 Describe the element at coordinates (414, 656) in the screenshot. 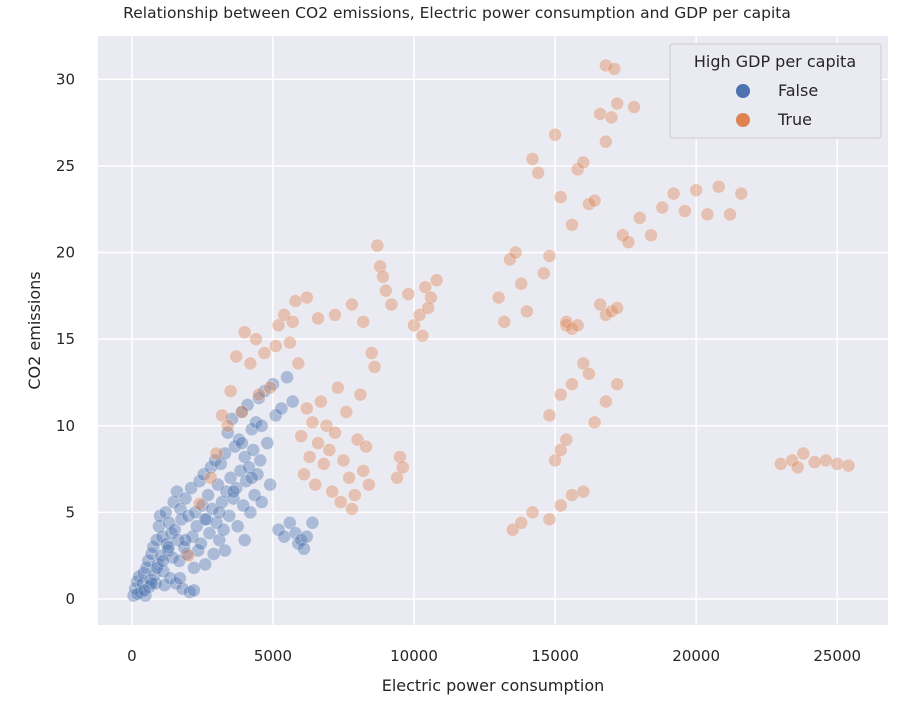

I see `x-tick-label: 10000` at that location.